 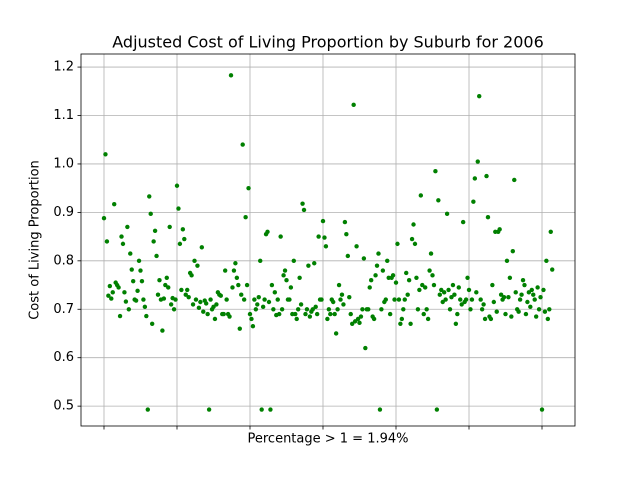 I want to click on y-tick-label: 1.2, so click(x=63, y=67).